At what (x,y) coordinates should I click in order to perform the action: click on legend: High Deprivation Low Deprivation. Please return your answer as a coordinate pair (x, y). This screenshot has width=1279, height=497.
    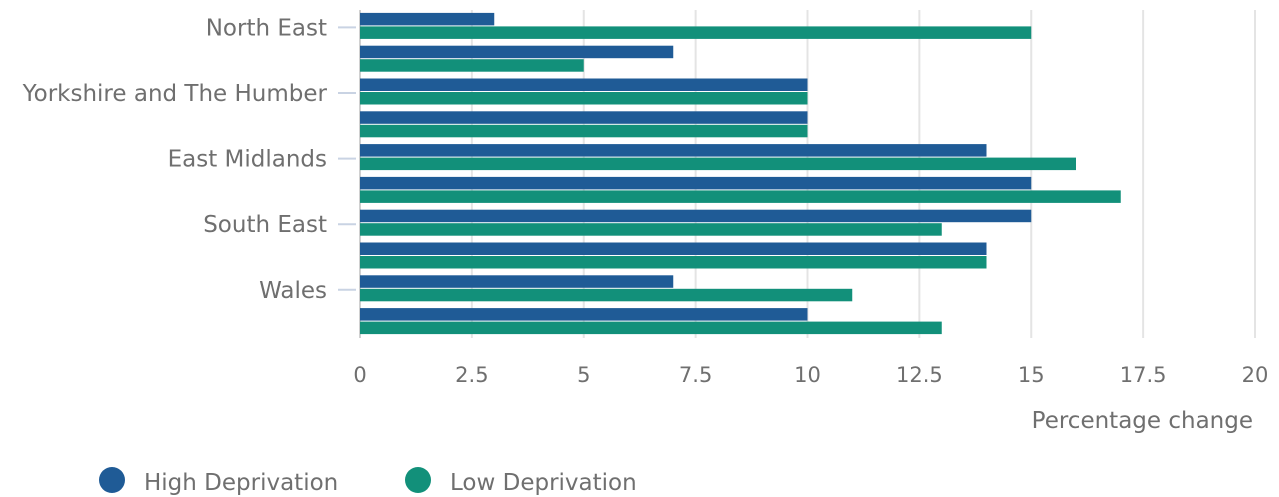
    Looking at the image, I should click on (368, 481).